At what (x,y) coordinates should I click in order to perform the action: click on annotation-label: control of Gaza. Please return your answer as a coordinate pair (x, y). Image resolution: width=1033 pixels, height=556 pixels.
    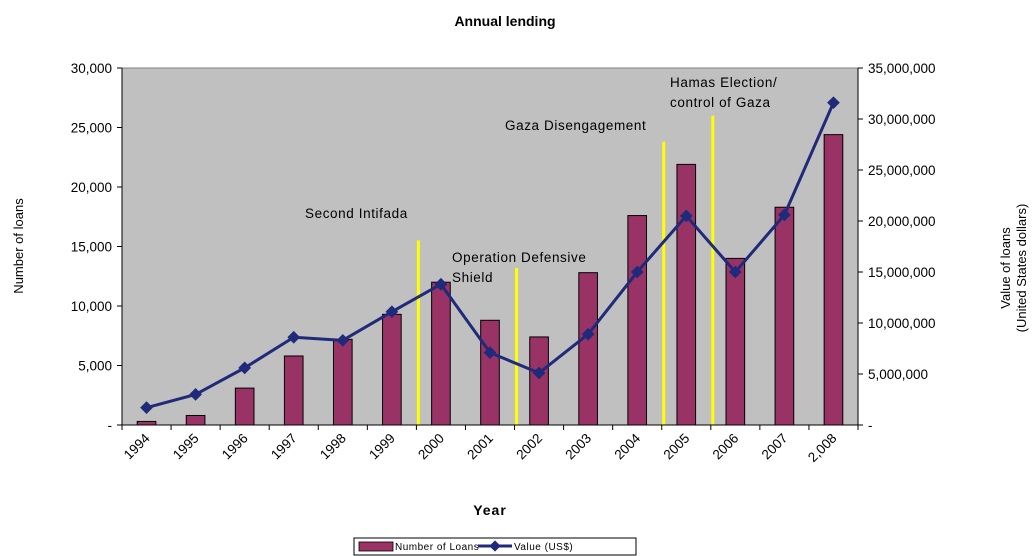
    Looking at the image, I should click on (720, 102).